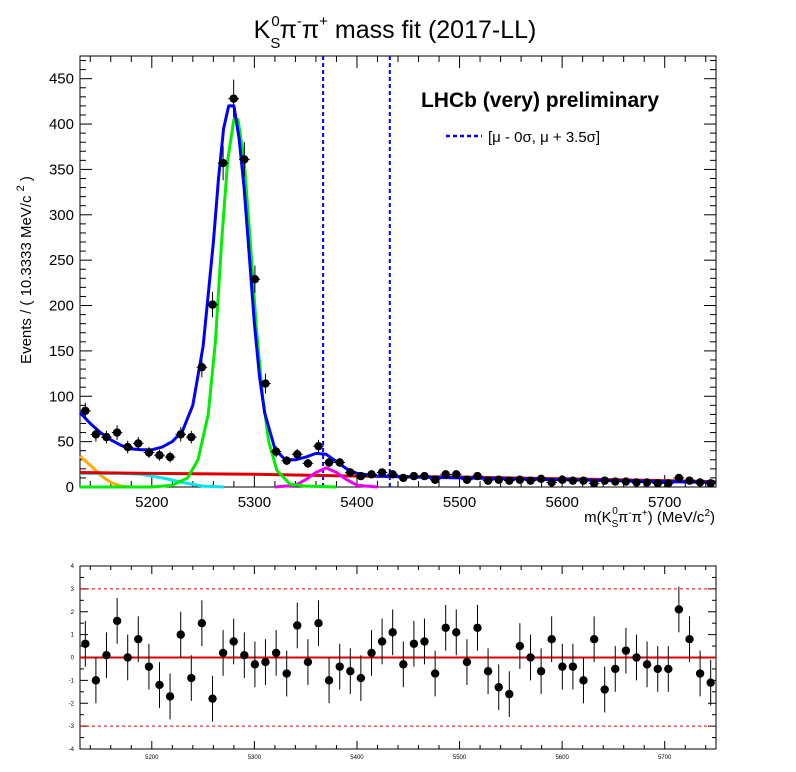 The height and width of the screenshot is (772, 796). I want to click on y-tick-label: 300, so click(61, 215).